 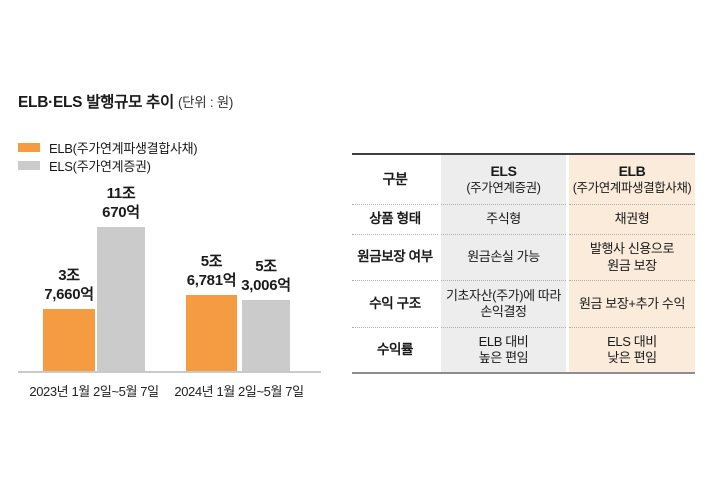 I want to click on table-row-label: 원금보장 여부, so click(x=395, y=257).